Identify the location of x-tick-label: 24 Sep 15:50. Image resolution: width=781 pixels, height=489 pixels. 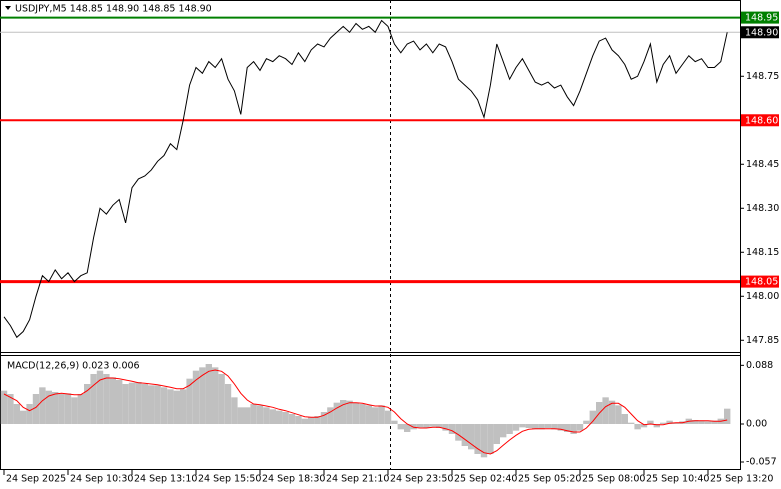
(229, 479).